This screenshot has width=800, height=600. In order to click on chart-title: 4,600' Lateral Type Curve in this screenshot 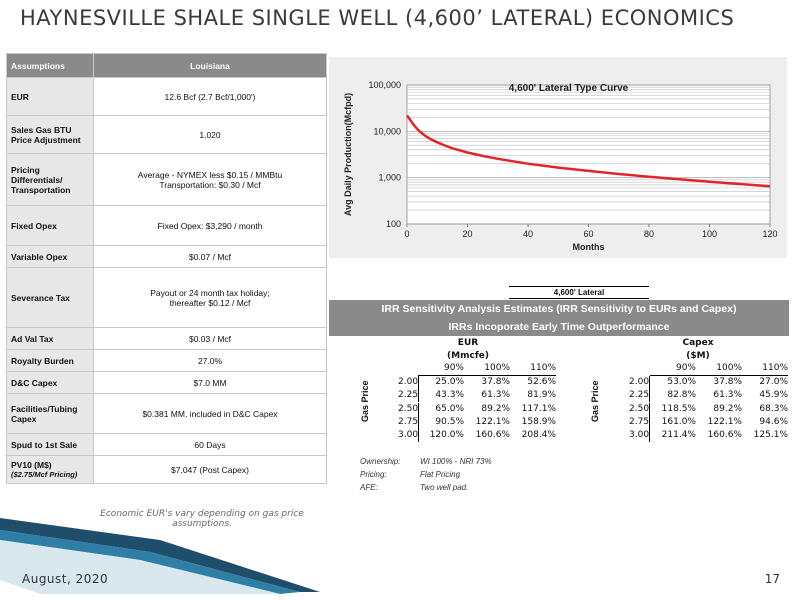, I will do `click(569, 88)`.